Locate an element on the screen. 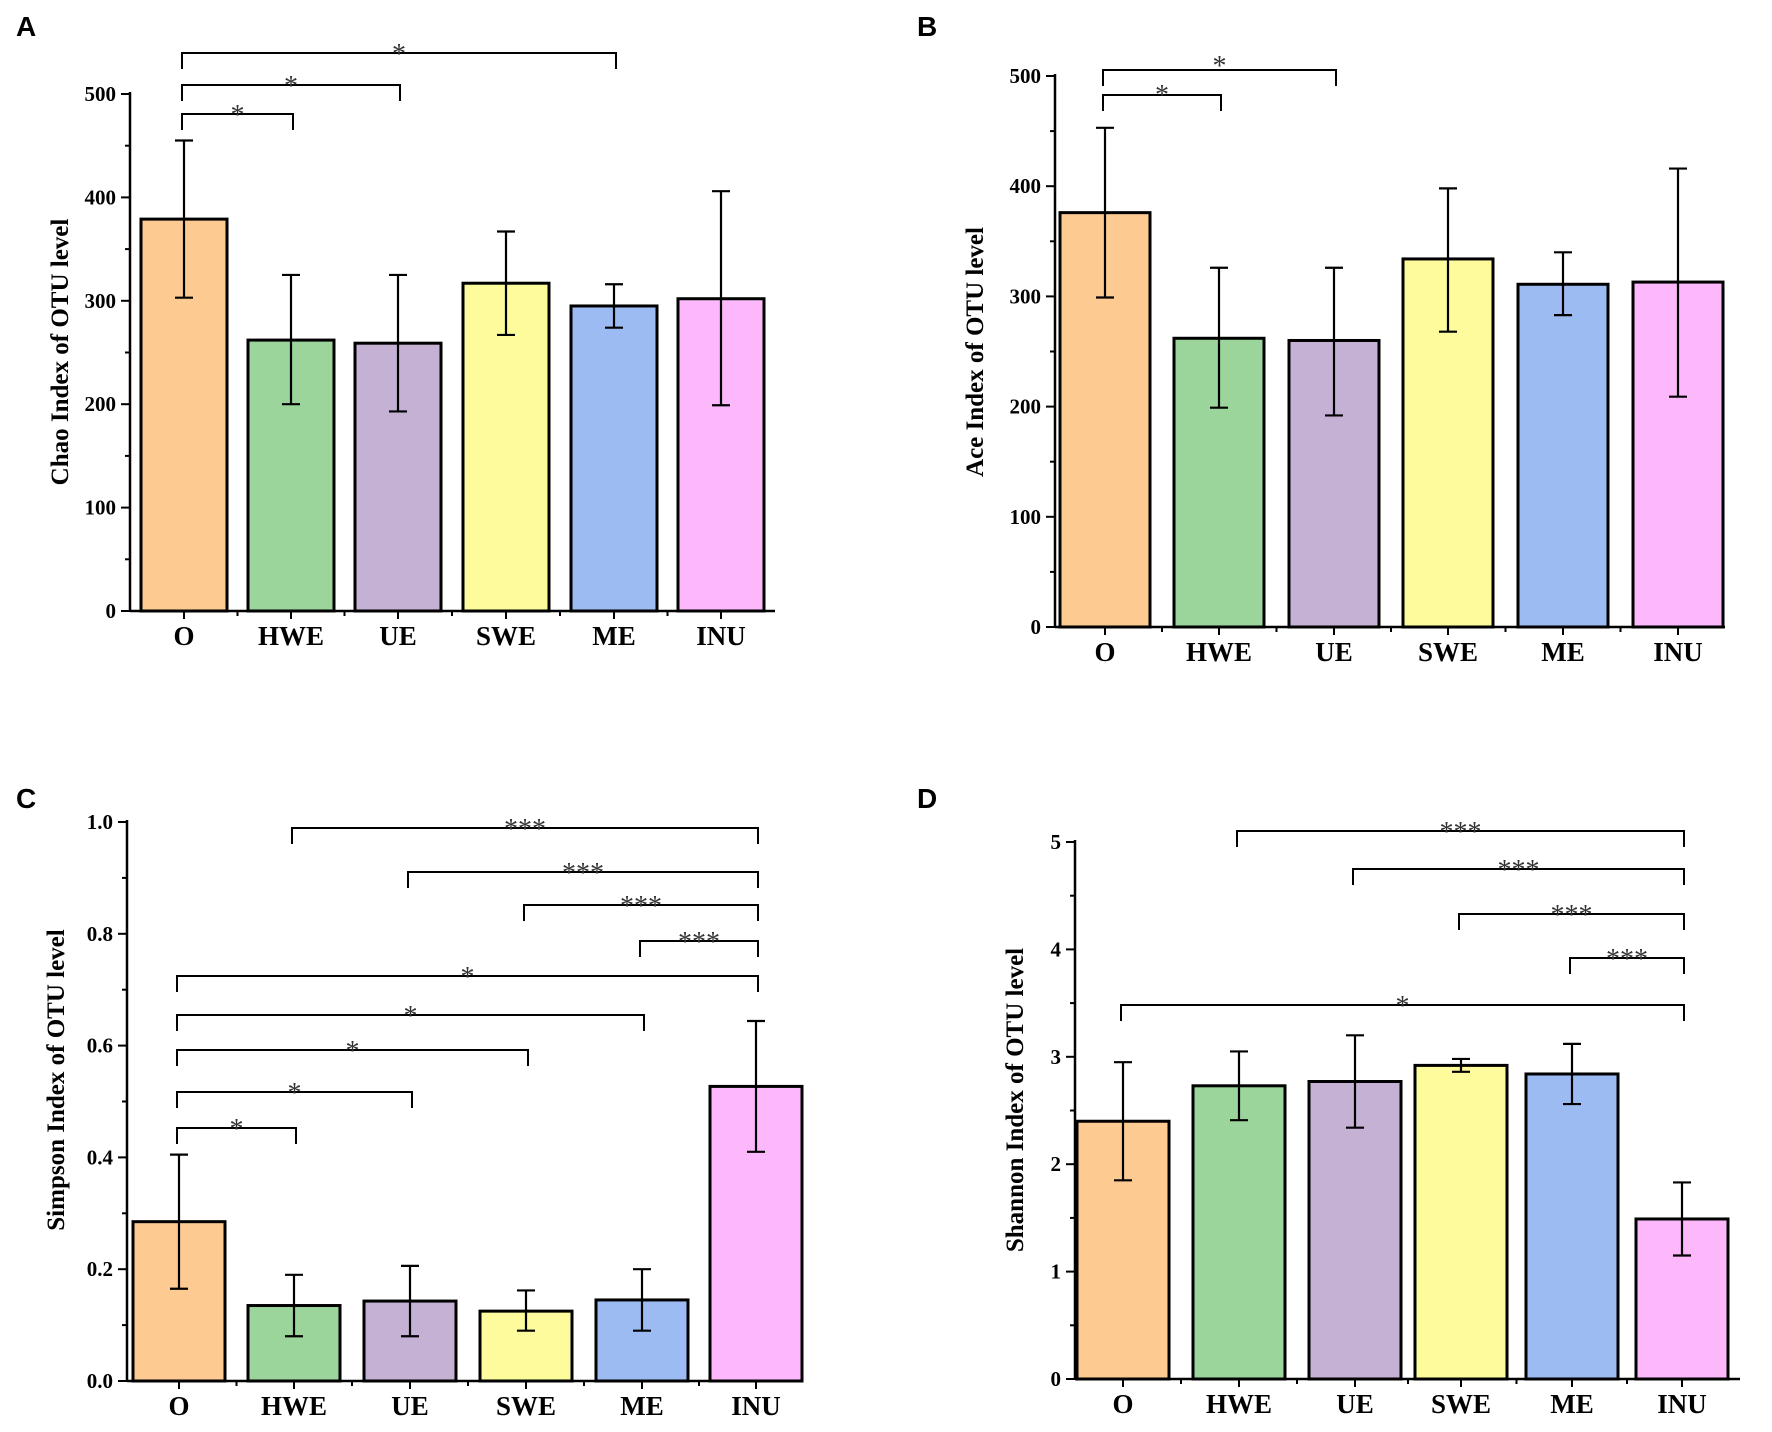 The width and height of the screenshot is (1772, 1432). y-axis-label: Chao Index of OTU level is located at coordinates (60, 352).